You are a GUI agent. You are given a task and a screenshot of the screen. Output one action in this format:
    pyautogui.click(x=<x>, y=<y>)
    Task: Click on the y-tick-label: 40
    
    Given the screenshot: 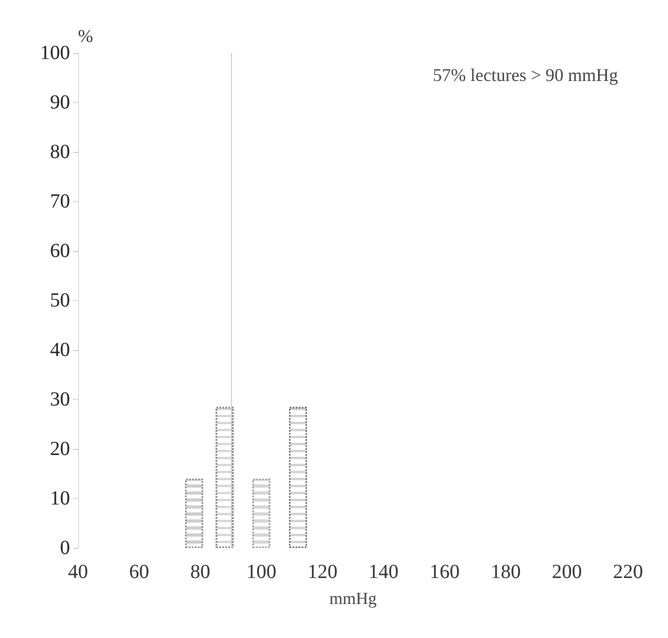 What is the action you would take?
    pyautogui.click(x=60, y=350)
    